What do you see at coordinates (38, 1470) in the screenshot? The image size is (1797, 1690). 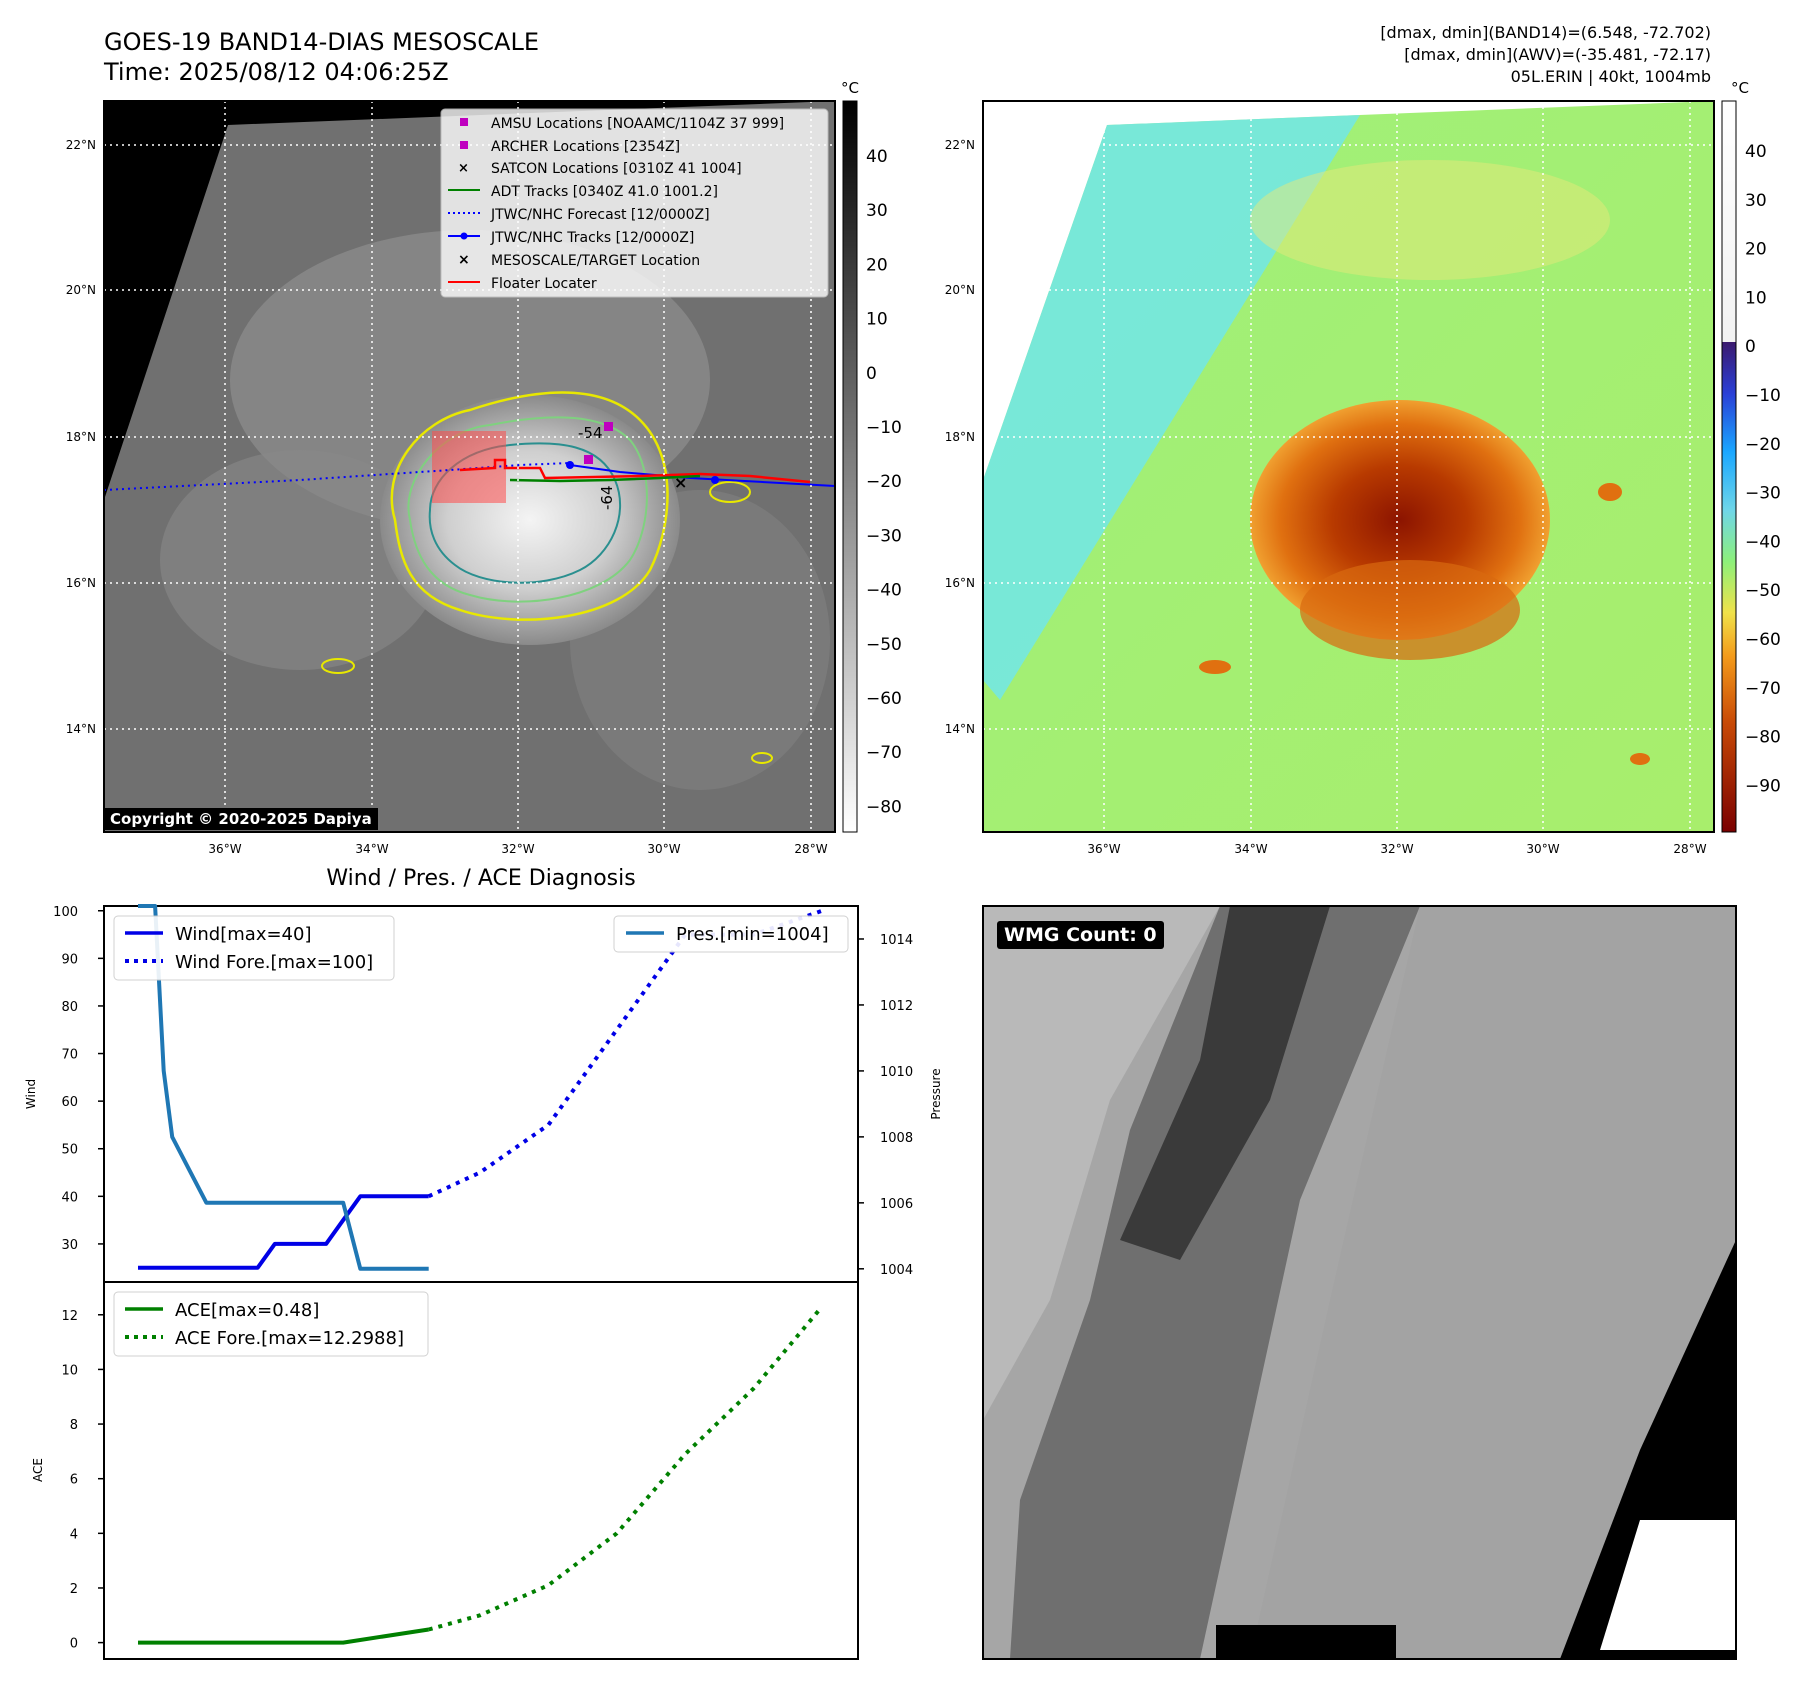 I see `ace-axis-label: ACE` at bounding box center [38, 1470].